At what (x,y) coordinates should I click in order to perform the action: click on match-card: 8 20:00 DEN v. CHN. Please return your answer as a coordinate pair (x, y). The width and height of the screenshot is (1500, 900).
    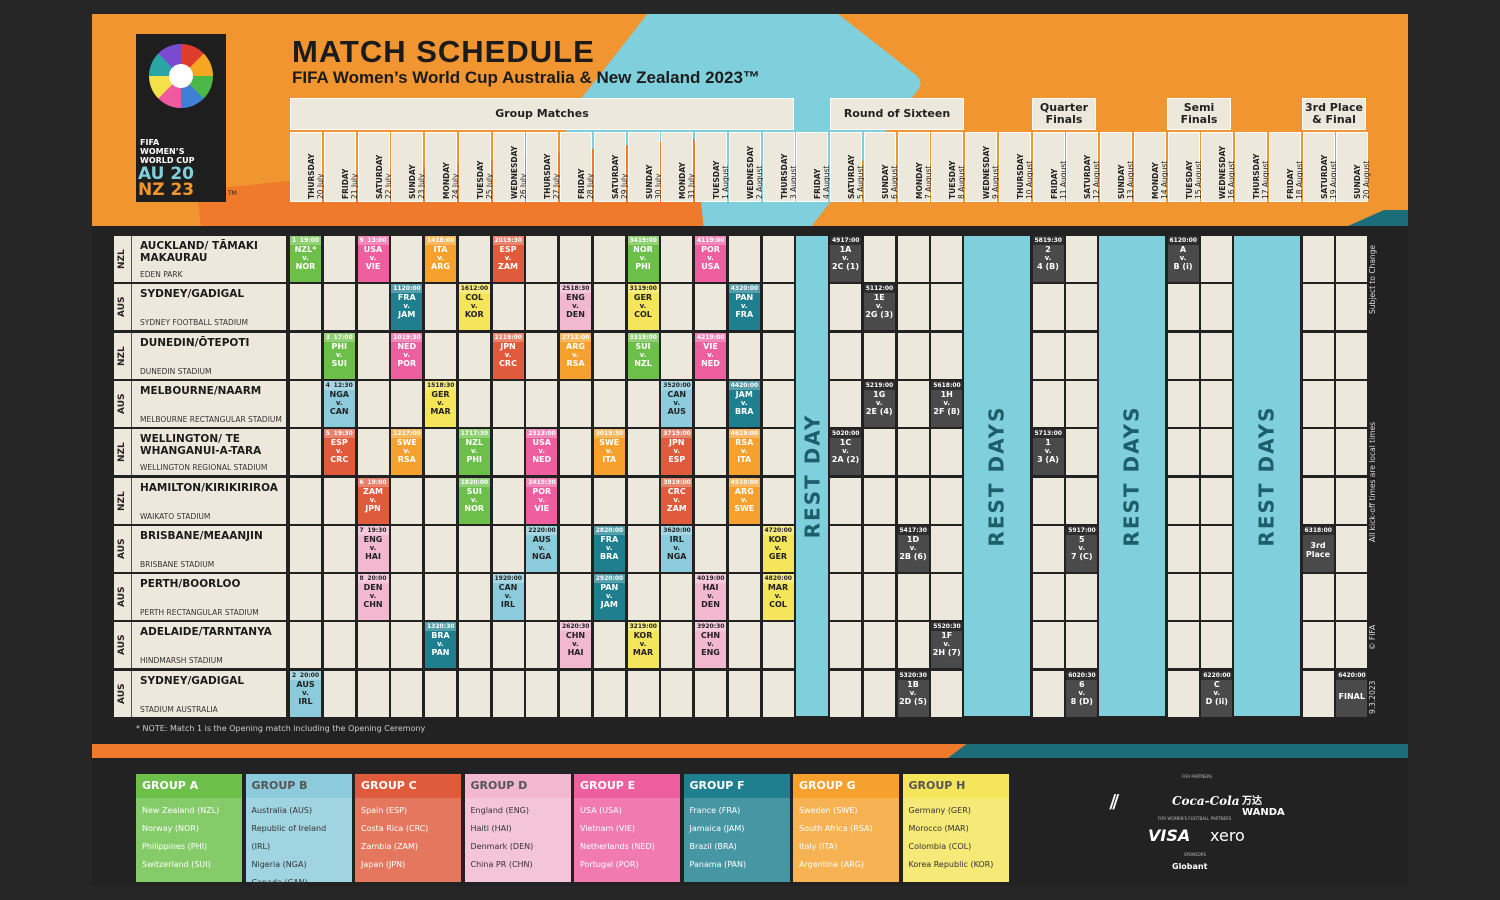
    Looking at the image, I should click on (373, 597).